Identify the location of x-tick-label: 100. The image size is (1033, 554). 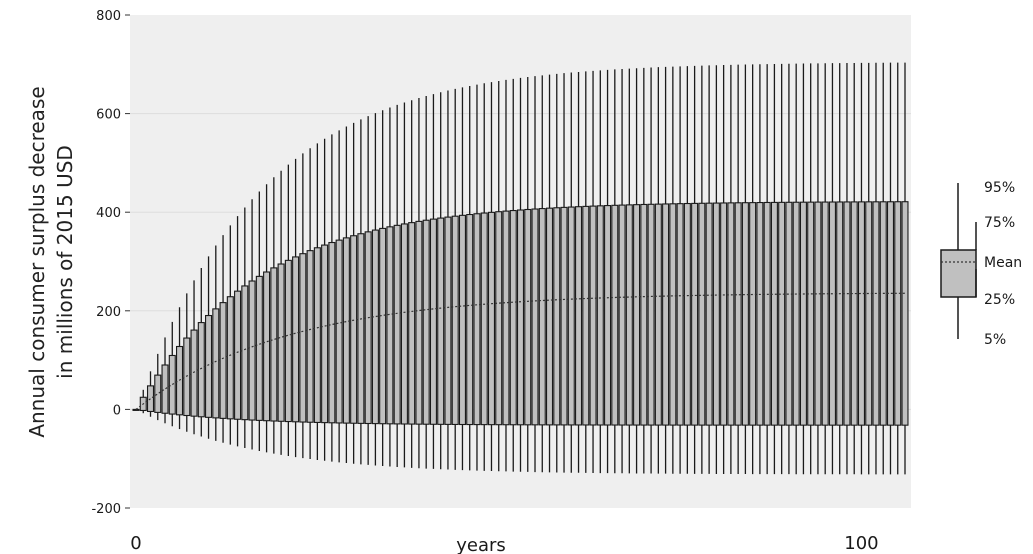
(861, 543).